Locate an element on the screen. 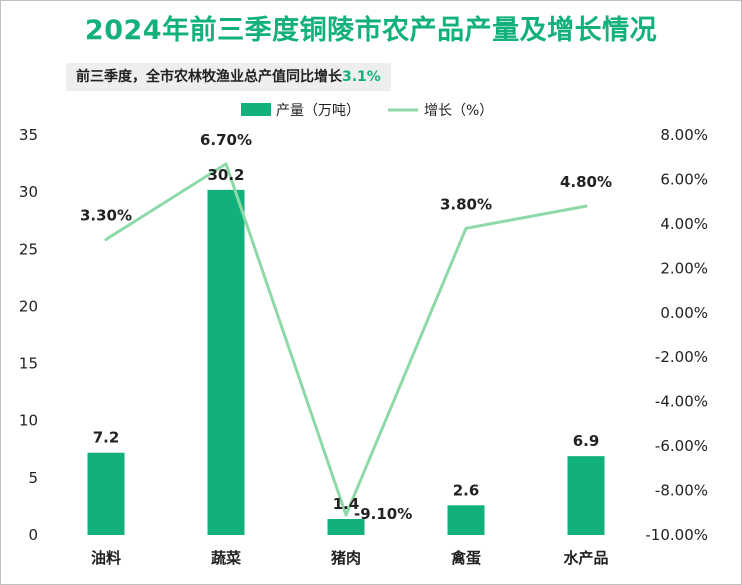 The width and height of the screenshot is (742, 585). y-left-tick-label: 5 is located at coordinates (33, 478).